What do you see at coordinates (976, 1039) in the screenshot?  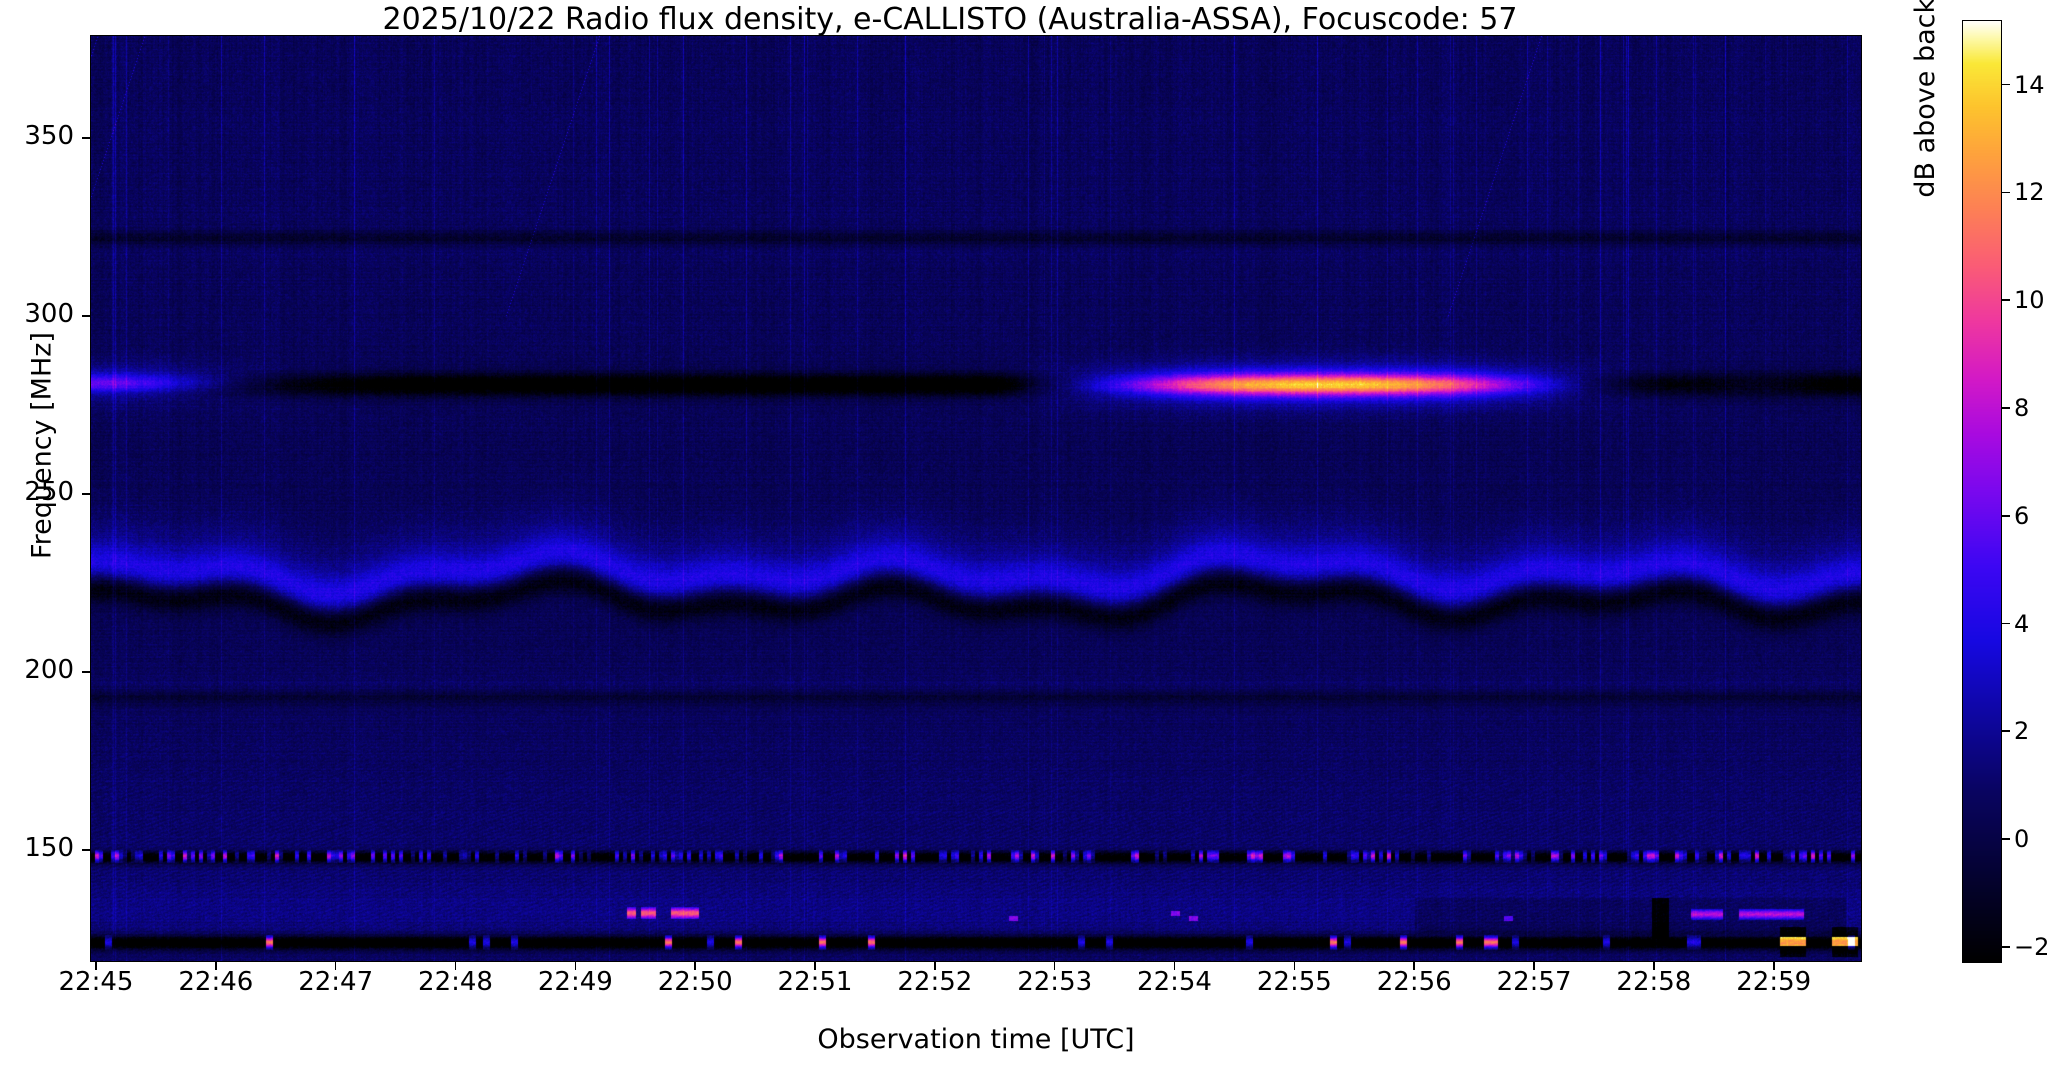 I see `x-axis-label: Observation time [UTC]` at bounding box center [976, 1039].